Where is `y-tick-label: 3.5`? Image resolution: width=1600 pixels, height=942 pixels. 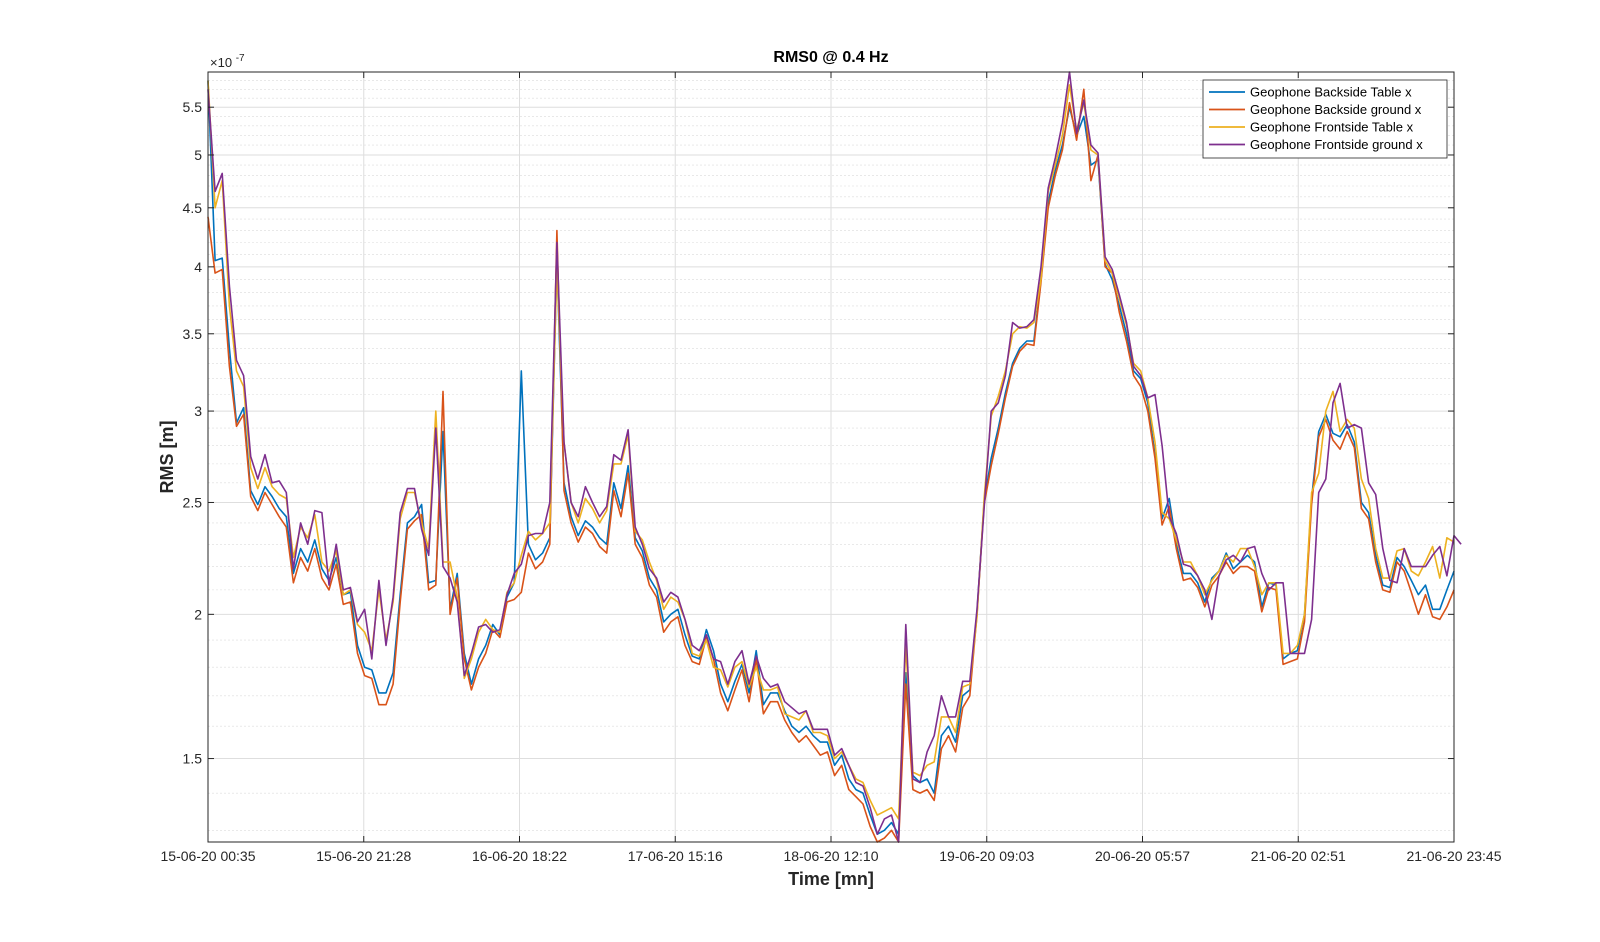 y-tick-label: 3.5 is located at coordinates (193, 334).